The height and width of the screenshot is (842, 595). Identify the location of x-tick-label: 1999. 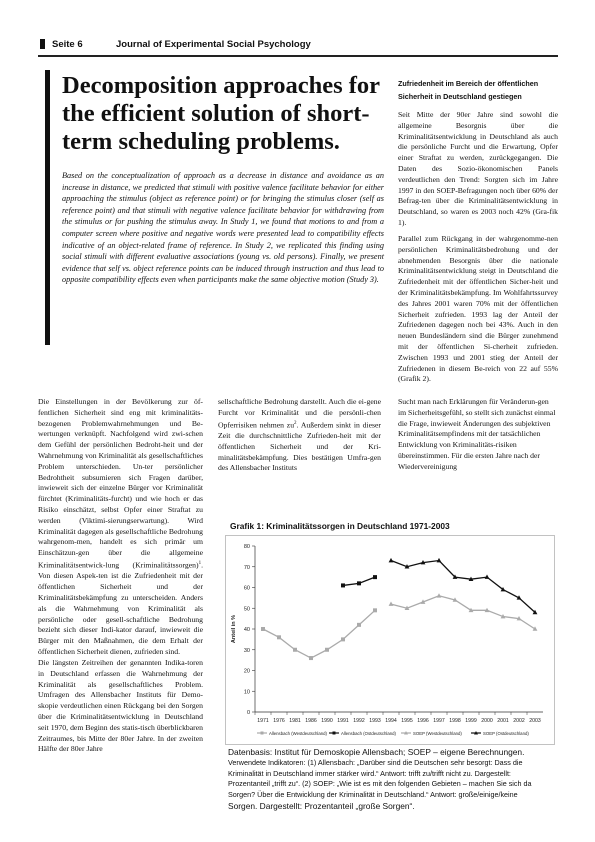
(471, 721).